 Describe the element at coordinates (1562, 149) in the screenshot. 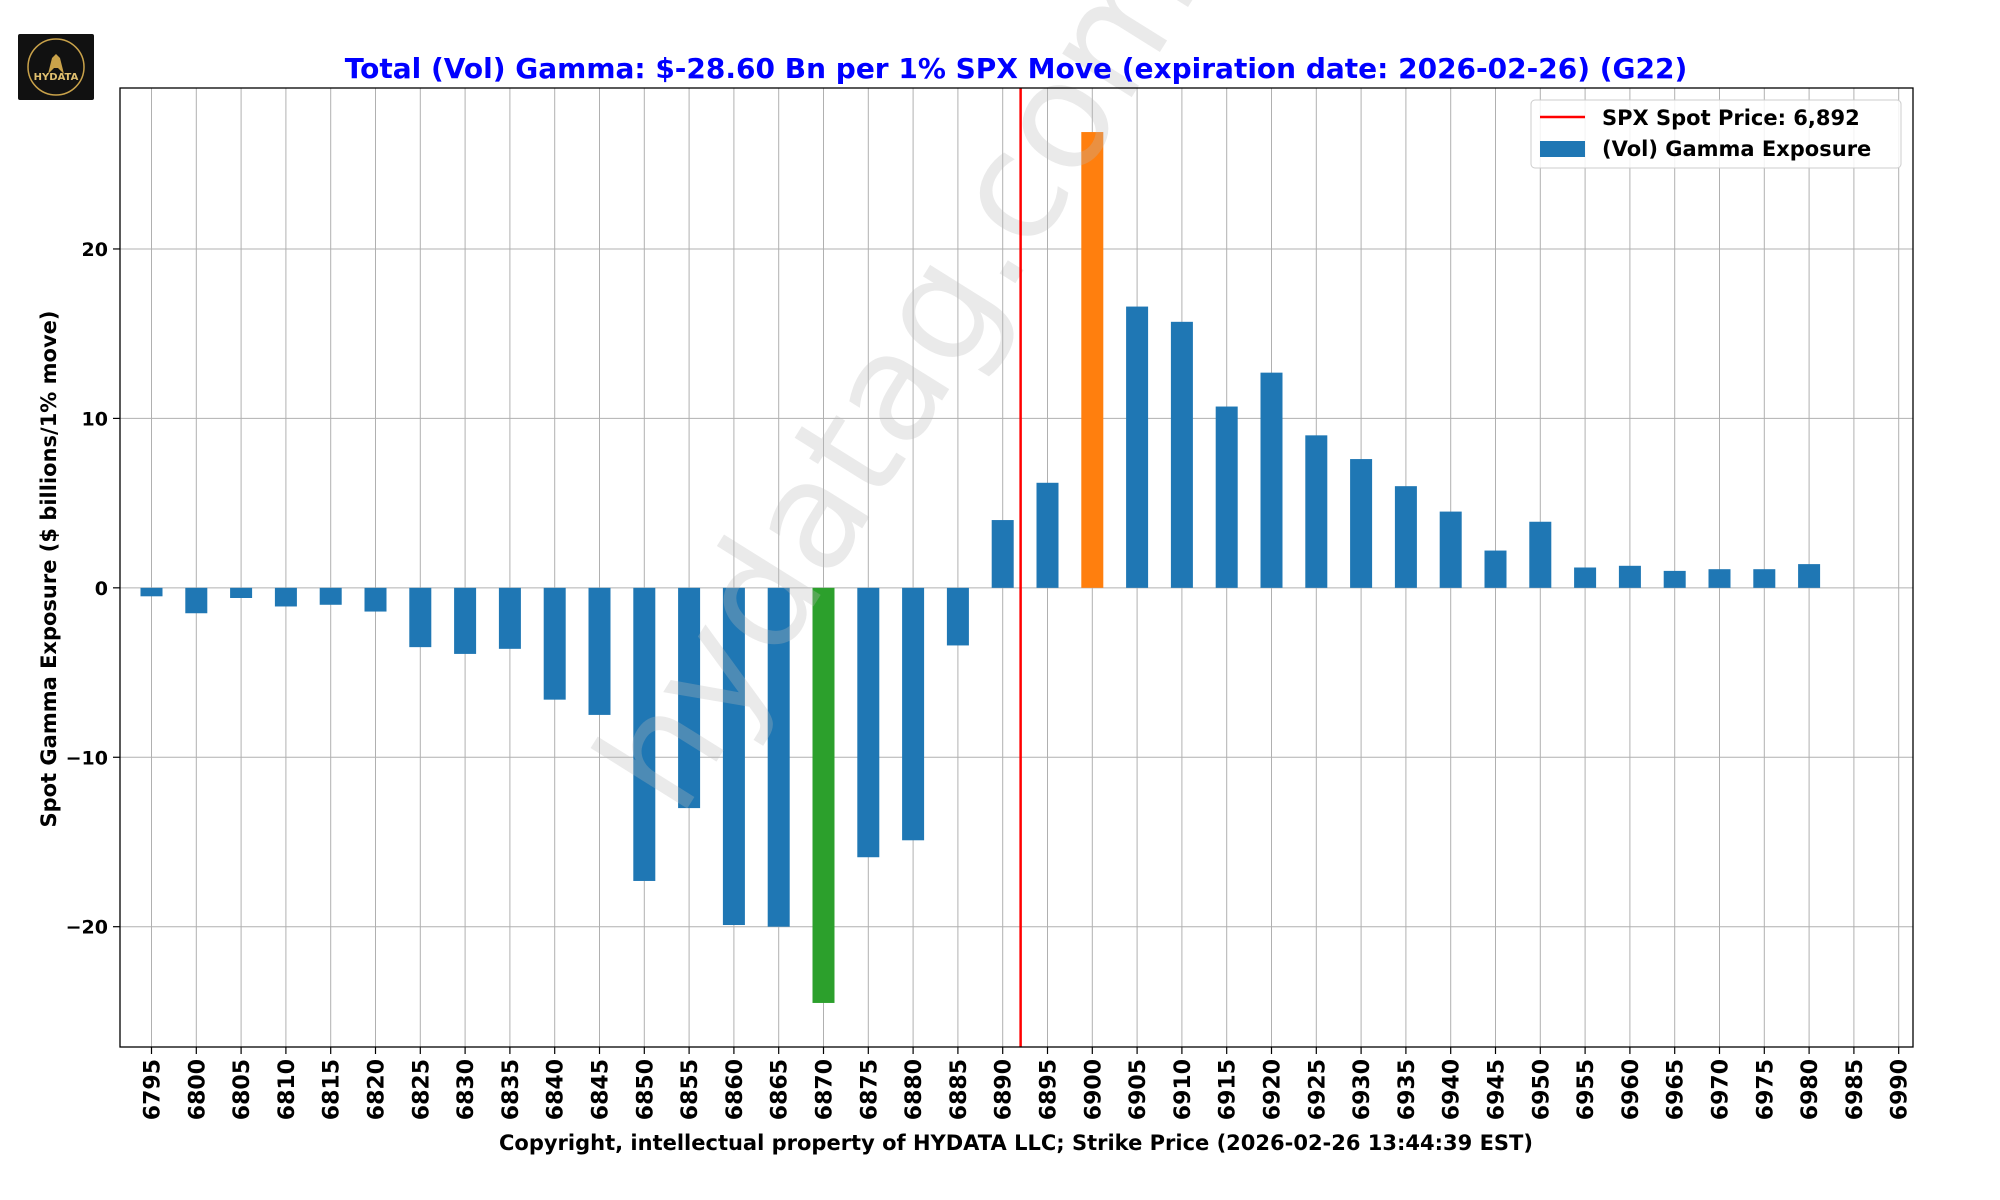

I see `legend-gamma-swatch` at that location.